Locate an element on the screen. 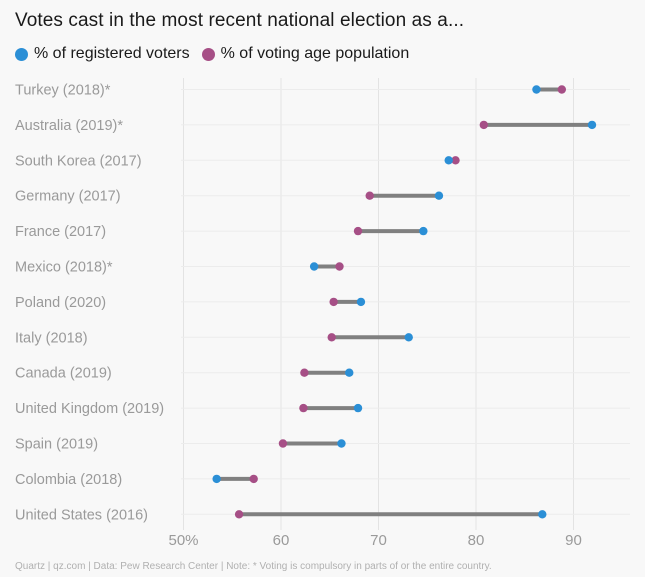  x-tick-label-70: 70 is located at coordinates (378, 540).